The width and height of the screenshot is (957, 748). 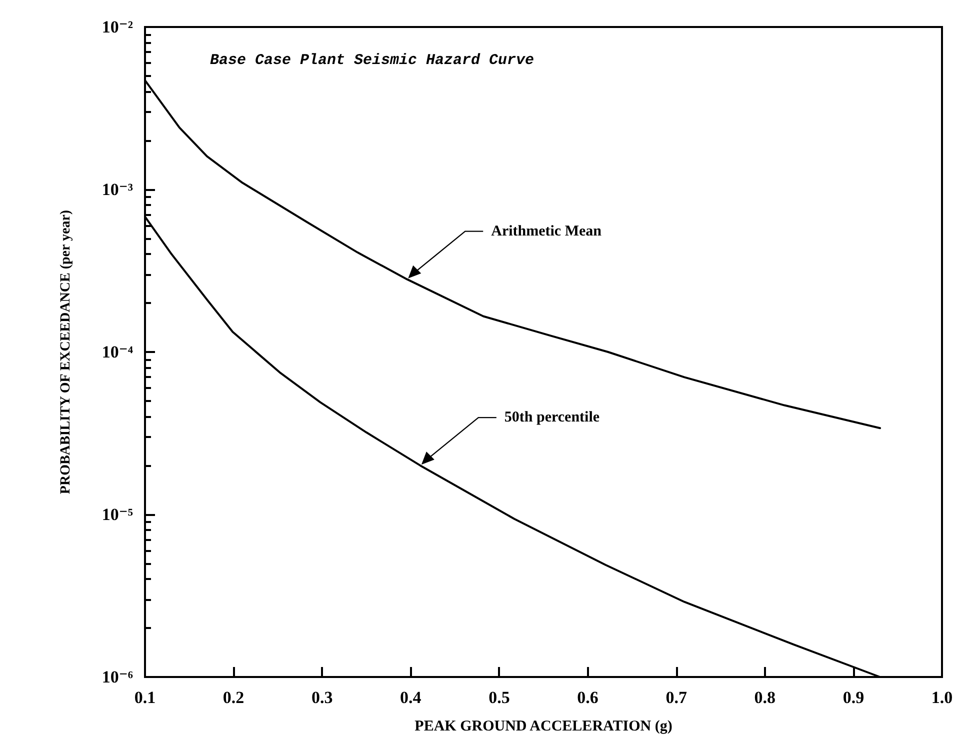 I want to click on y-tick-label: 10⁻³, so click(x=117, y=189).